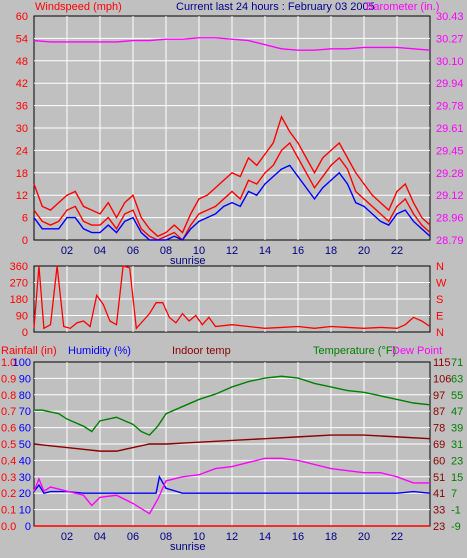 This screenshot has width=467, height=558. What do you see at coordinates (8, 396) in the screenshot?
I see `rain-tick-label: 0.8` at bounding box center [8, 396].